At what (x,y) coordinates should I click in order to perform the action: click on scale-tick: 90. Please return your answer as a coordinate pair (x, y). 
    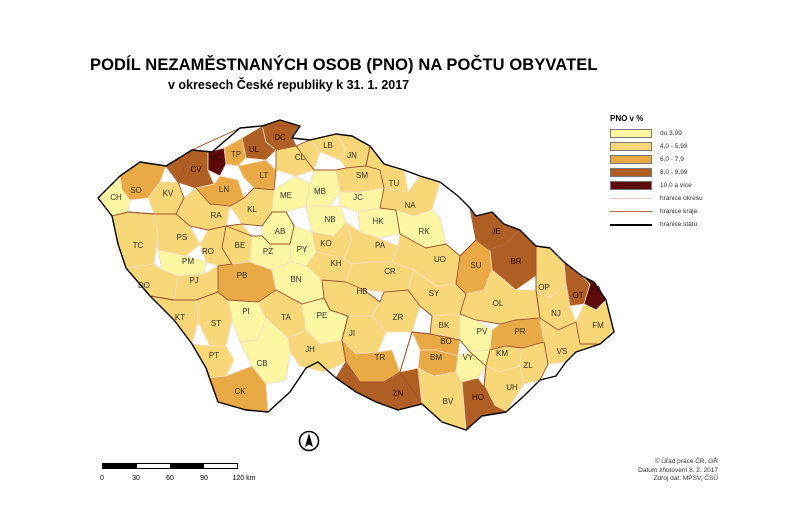
    Looking at the image, I should click on (204, 478).